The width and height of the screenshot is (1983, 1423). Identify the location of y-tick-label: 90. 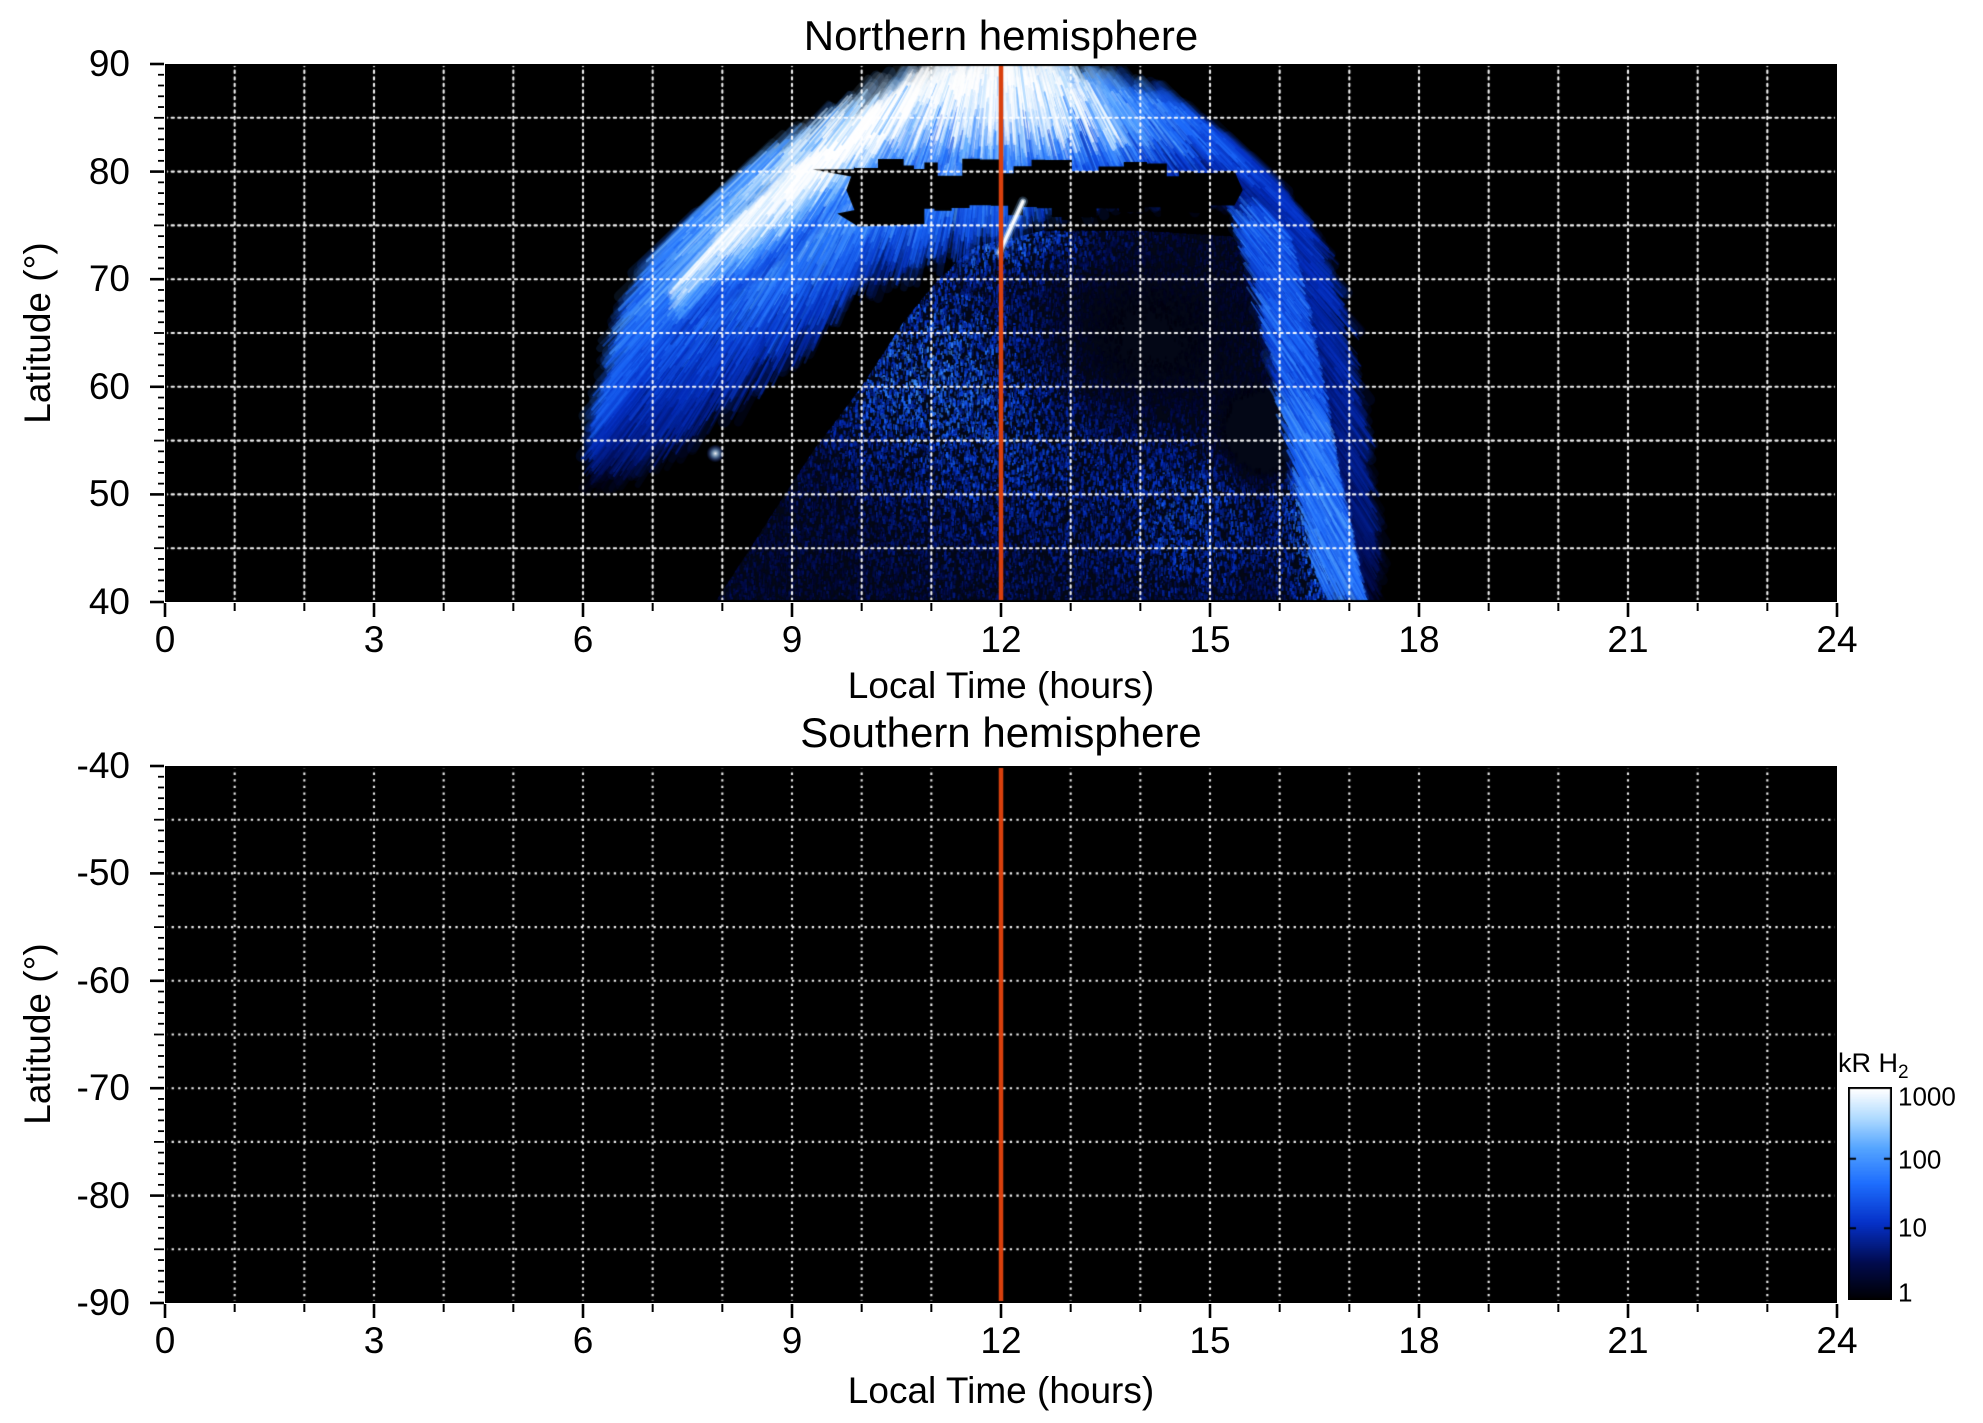
(109, 63).